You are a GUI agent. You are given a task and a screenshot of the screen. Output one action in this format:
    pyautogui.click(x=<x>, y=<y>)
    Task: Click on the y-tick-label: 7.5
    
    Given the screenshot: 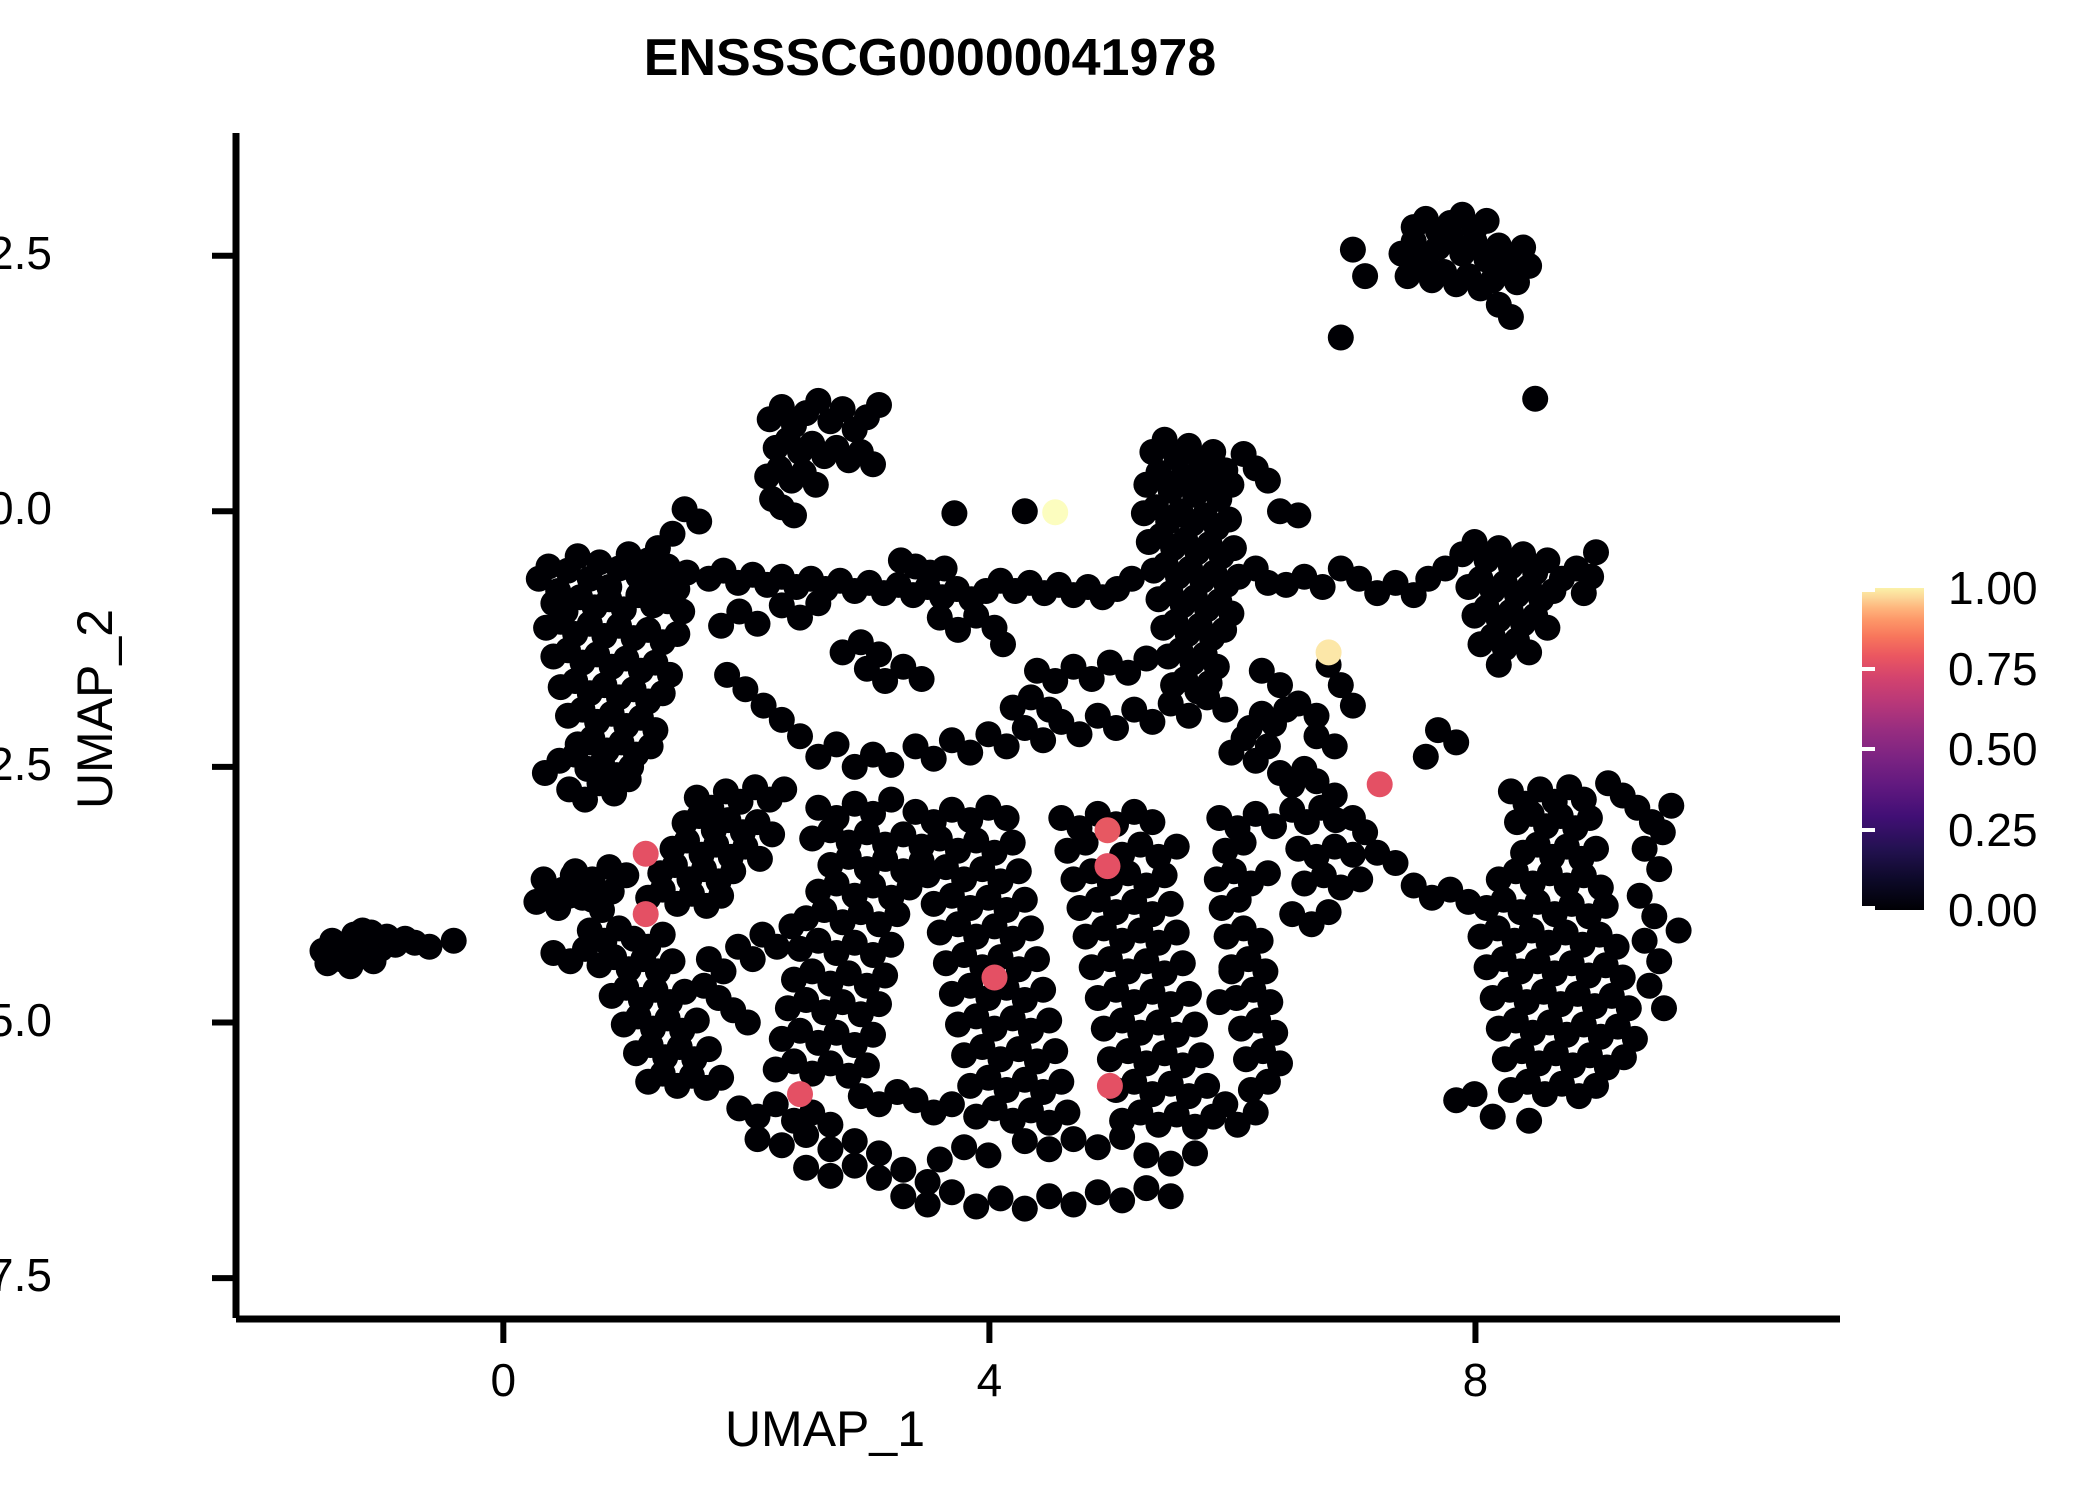 What is the action you would take?
    pyautogui.click(x=26, y=1275)
    